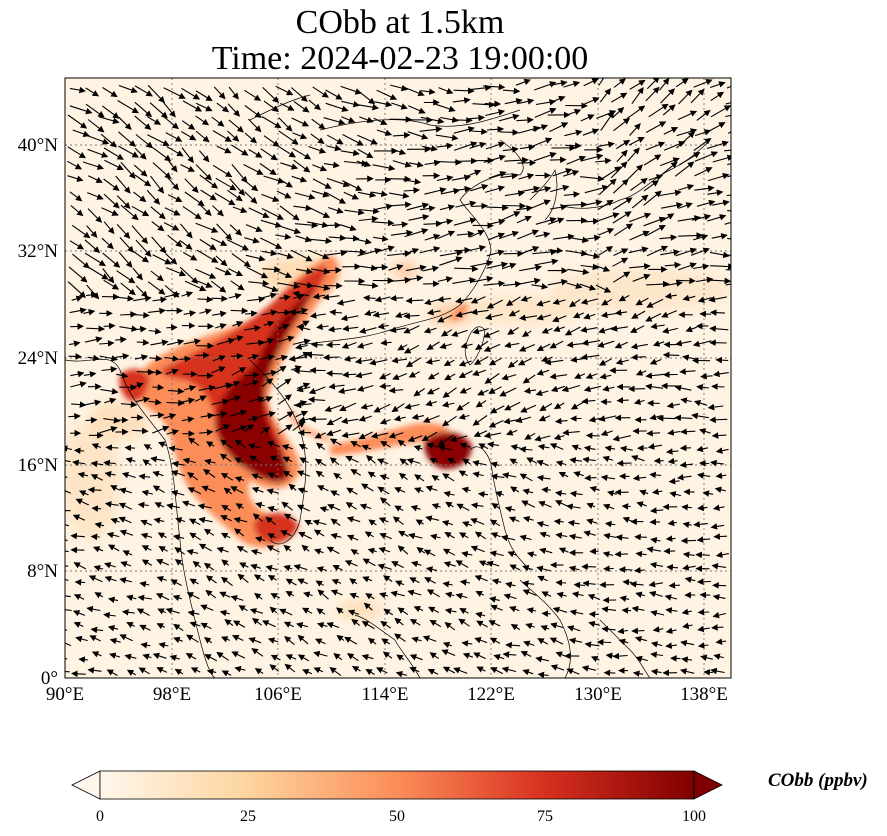  What do you see at coordinates (491, 694) in the screenshot?
I see `lon-tick-label: 122°E` at bounding box center [491, 694].